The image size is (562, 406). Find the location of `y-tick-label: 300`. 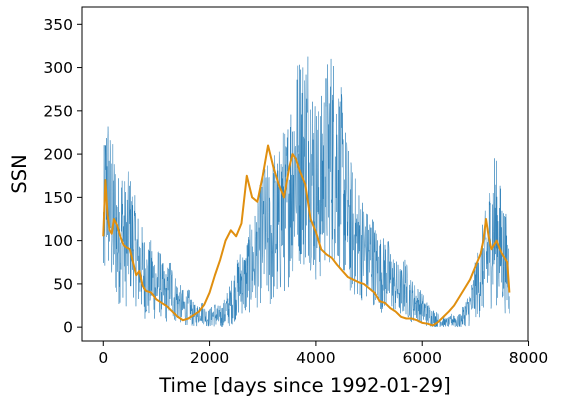

y-tick-label: 300 is located at coordinates (58, 68).